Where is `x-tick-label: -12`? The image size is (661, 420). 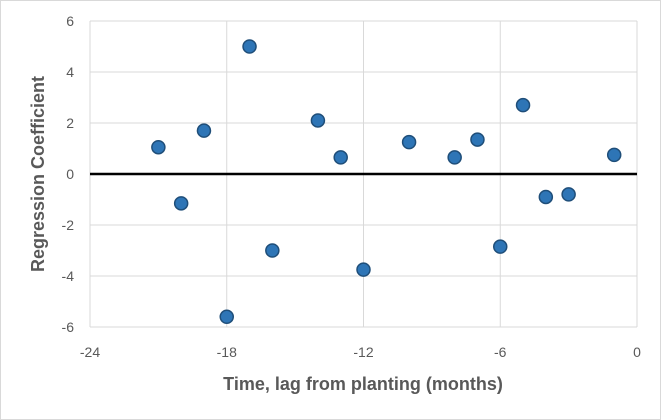 x-tick-label: -12 is located at coordinates (363, 352).